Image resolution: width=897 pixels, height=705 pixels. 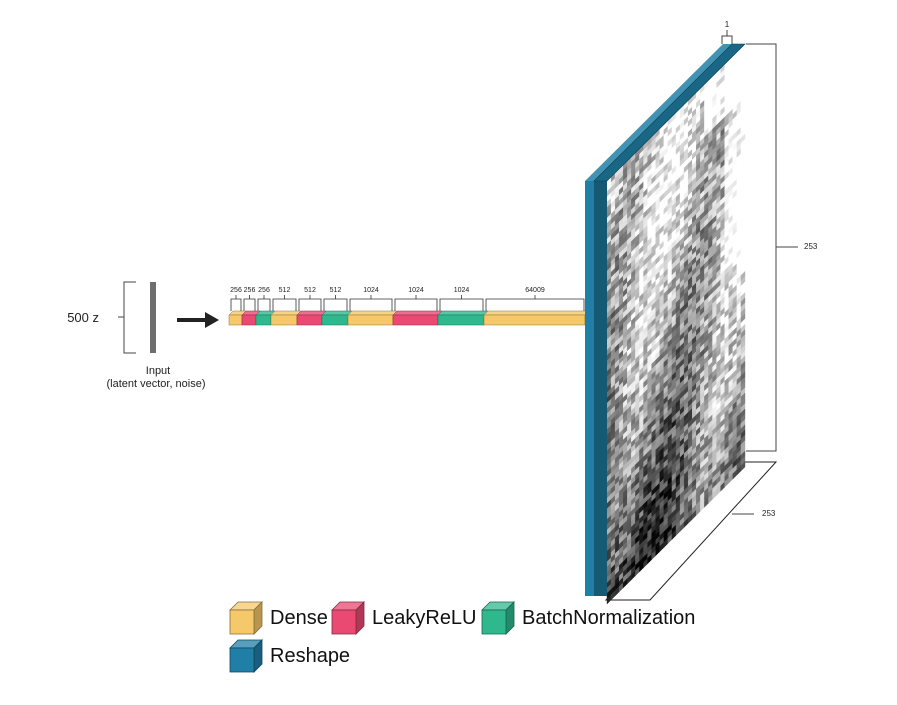 What do you see at coordinates (769, 513) in the screenshot?
I see `width-dimension-label: 253` at bounding box center [769, 513].